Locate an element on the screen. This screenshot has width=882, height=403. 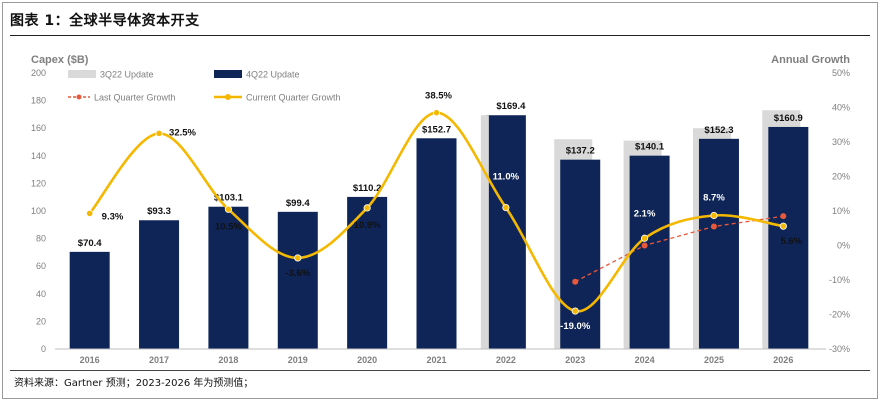
y-tick-left: 60 is located at coordinates (41, 266).